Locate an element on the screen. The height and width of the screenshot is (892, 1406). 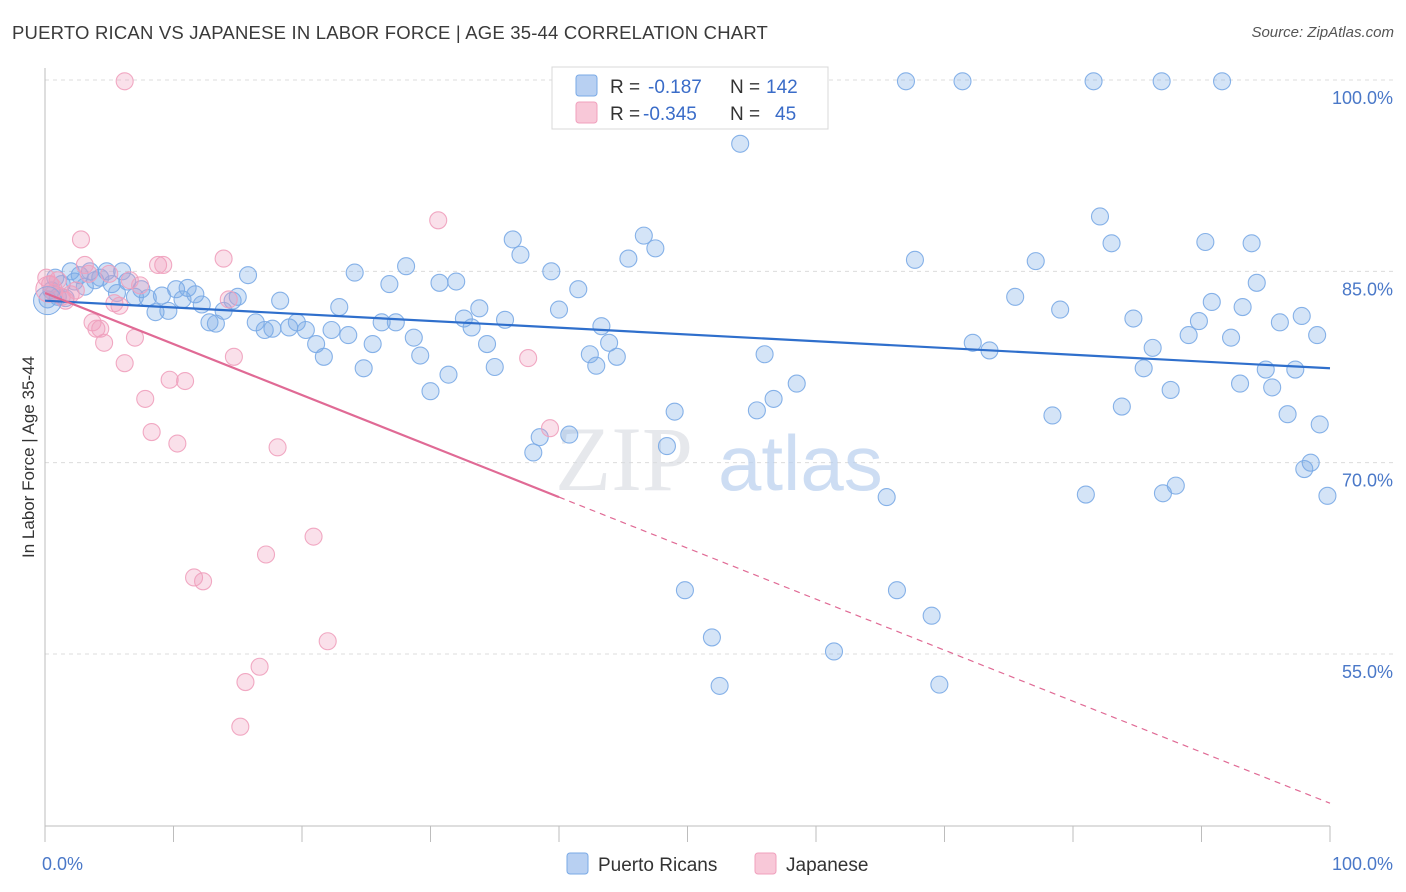
bottom-legend-label-puerto-ricans: Puerto Ricans is located at coordinates (657, 865).